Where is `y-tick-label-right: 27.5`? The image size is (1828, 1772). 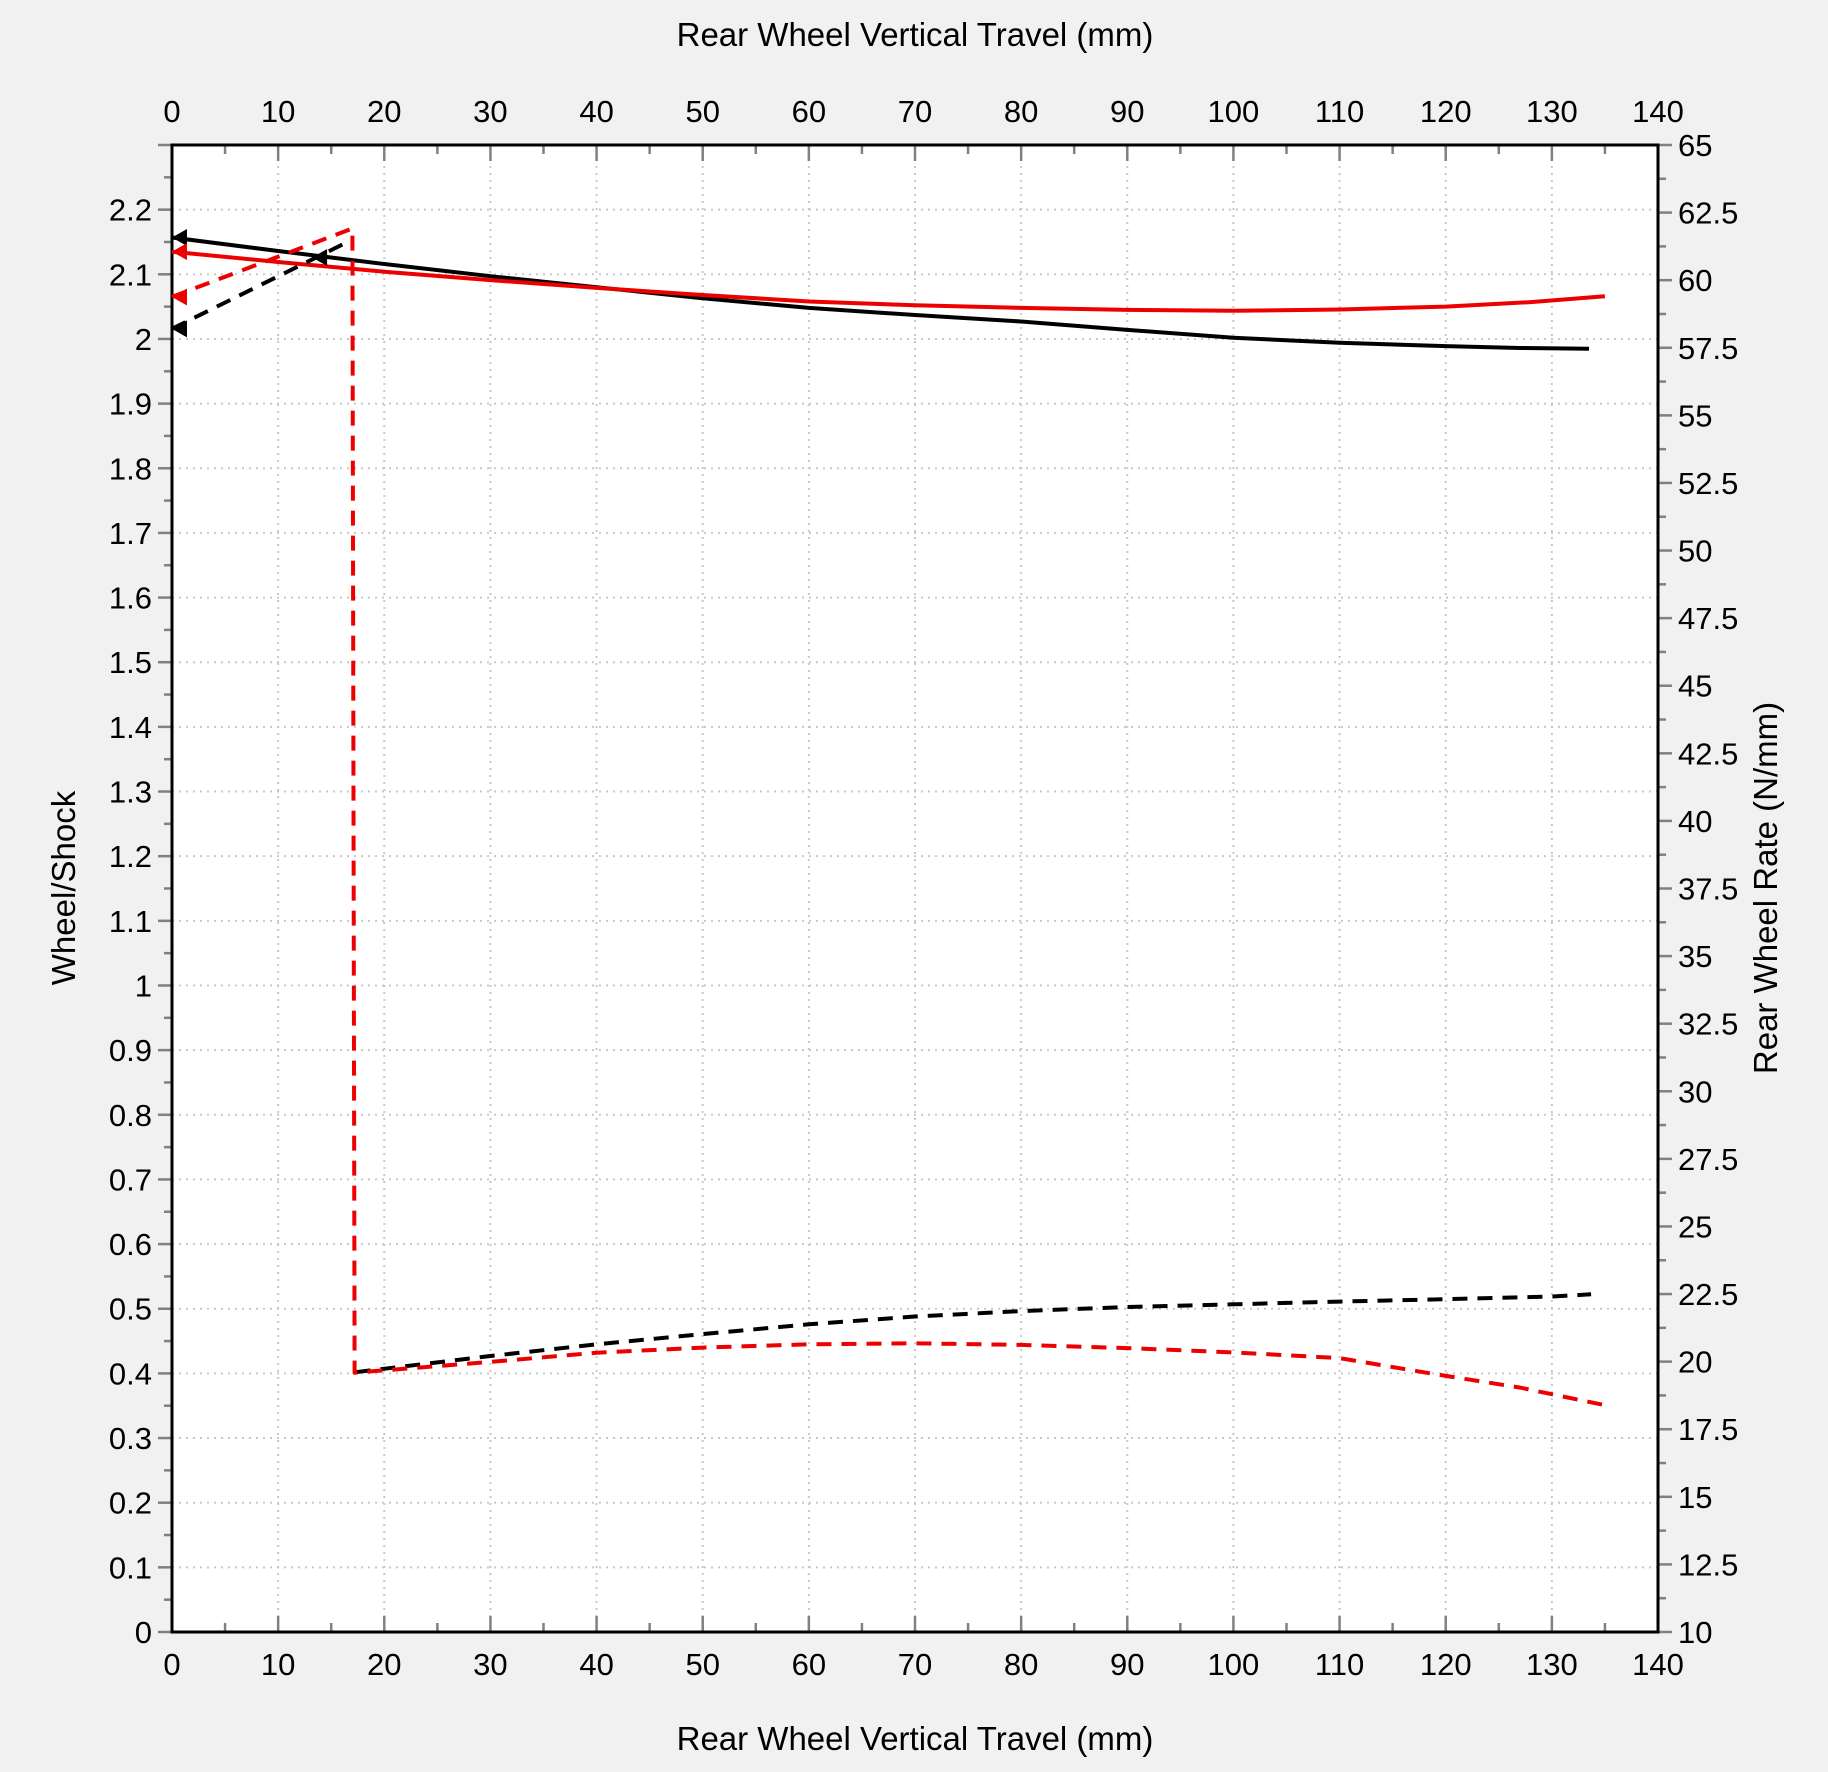
y-tick-label-right: 27.5 is located at coordinates (1708, 1159).